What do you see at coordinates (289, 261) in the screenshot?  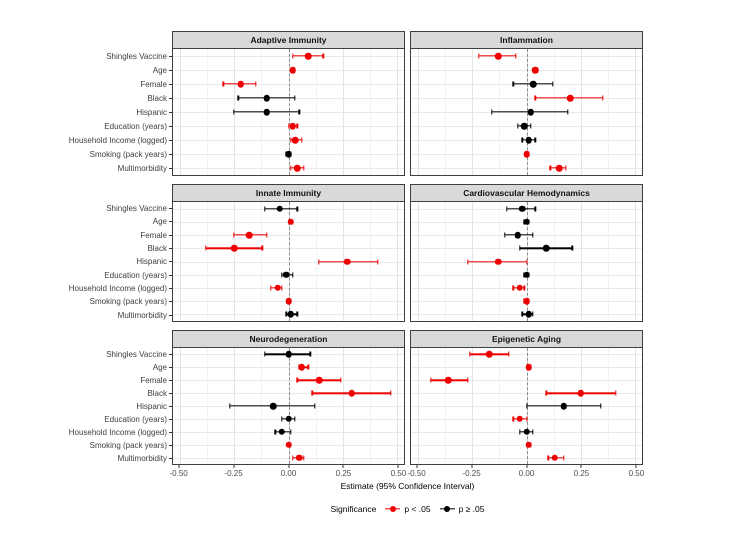 I see `zero-reference-line` at bounding box center [289, 261].